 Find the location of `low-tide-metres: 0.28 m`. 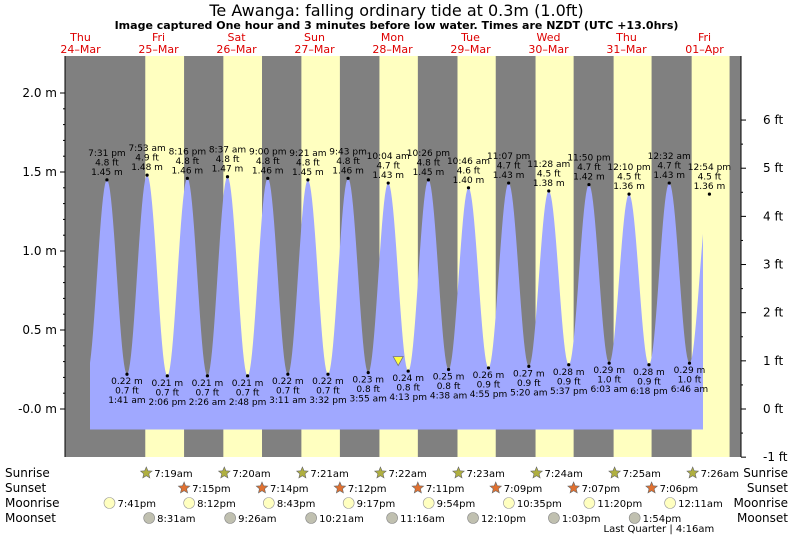

low-tide-metres: 0.28 m is located at coordinates (569, 373).